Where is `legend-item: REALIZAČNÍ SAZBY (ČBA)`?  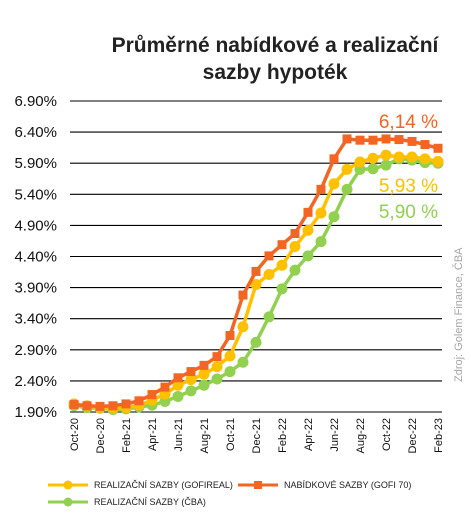 legend-item: REALIZAČNÍ SAZBY (ČBA) is located at coordinates (127, 502).